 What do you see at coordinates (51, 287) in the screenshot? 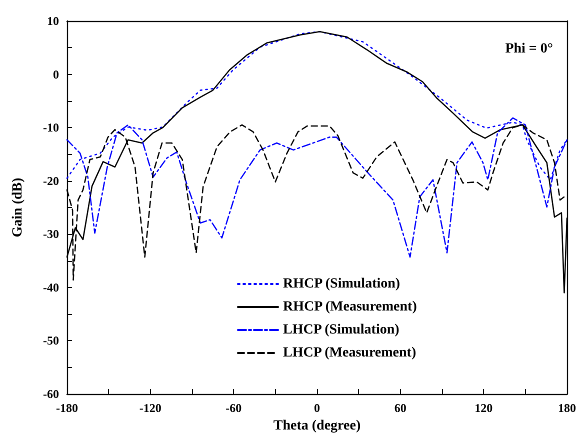
I see `y-tick-label: -40` at bounding box center [51, 287].